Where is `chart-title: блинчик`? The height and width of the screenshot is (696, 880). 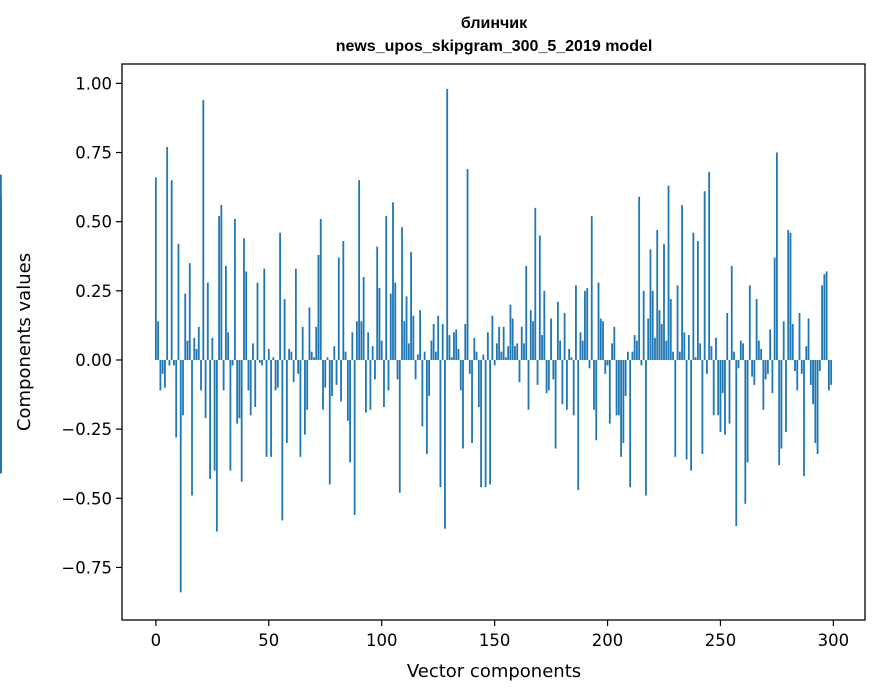
chart-title: блинчик is located at coordinates (494, 23).